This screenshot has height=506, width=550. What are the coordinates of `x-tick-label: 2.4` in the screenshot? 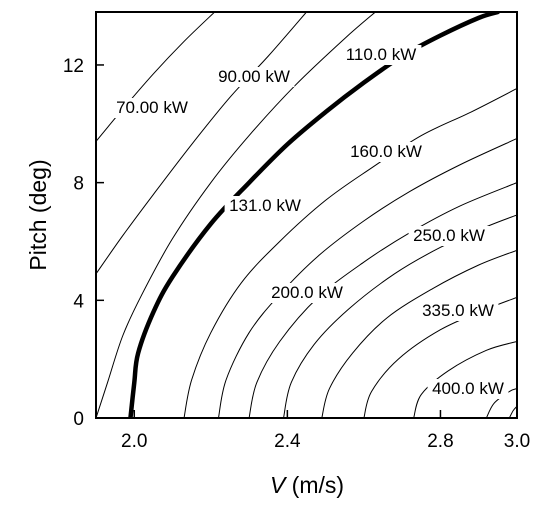 It's located at (287, 441).